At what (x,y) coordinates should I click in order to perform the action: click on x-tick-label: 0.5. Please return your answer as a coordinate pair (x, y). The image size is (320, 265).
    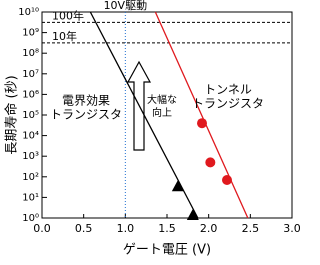
    Looking at the image, I should click on (84, 228).